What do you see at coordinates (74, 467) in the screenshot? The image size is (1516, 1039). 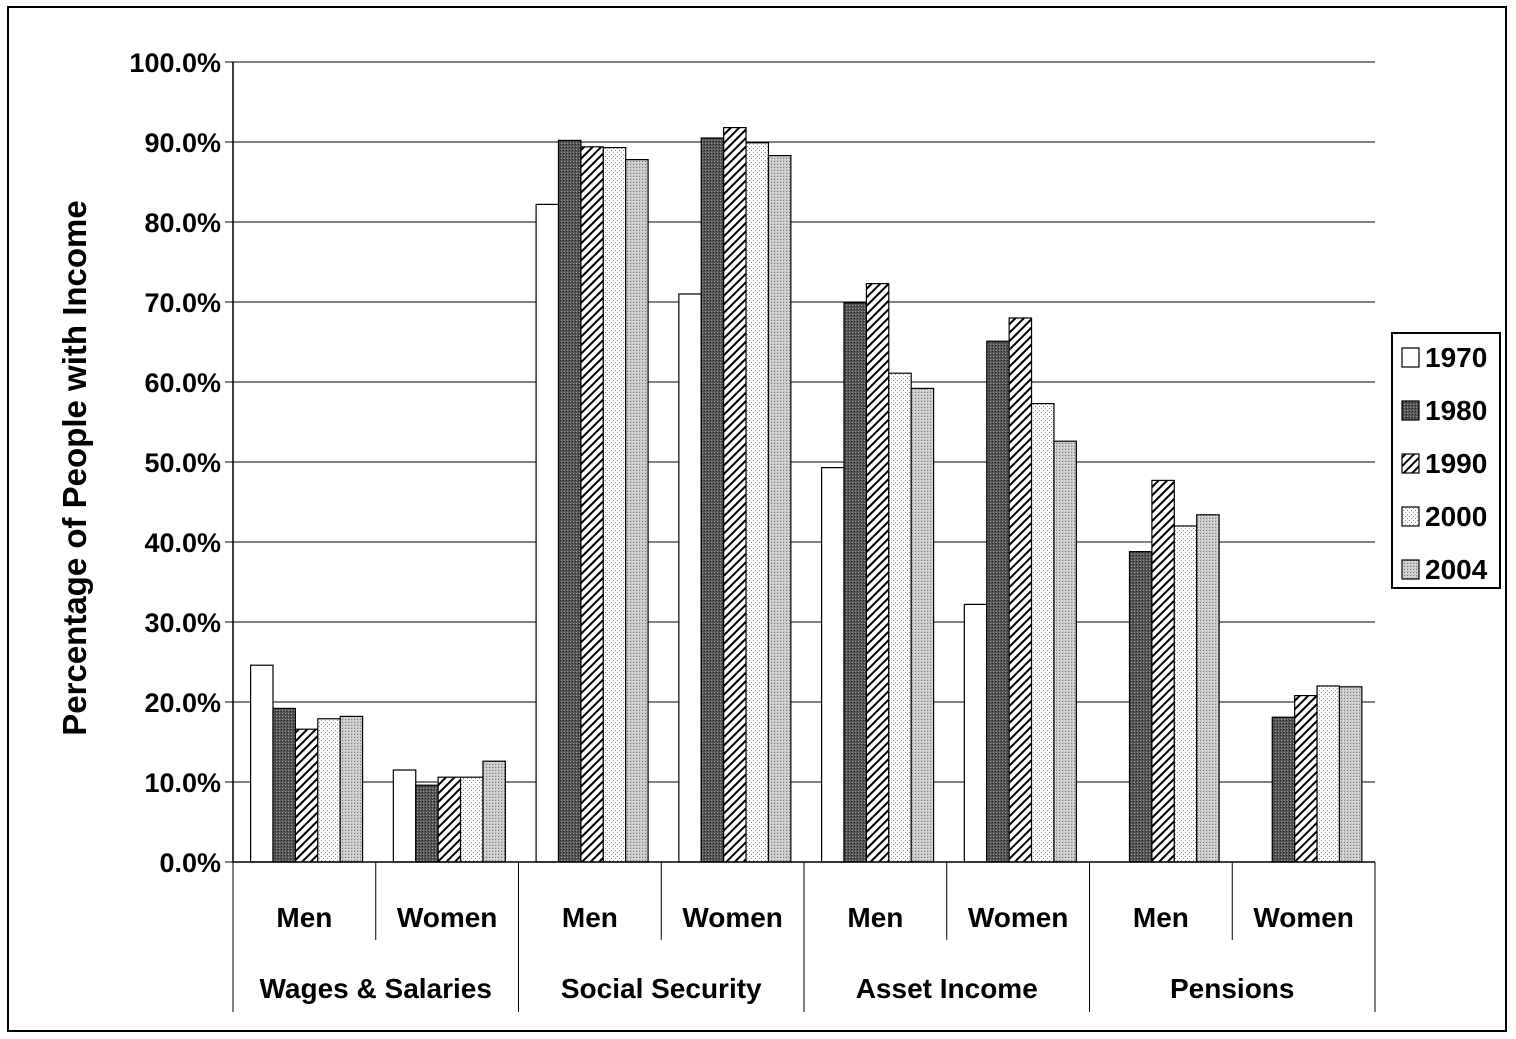 I see `y-axis-title: Percentage of People with Income` at bounding box center [74, 467].